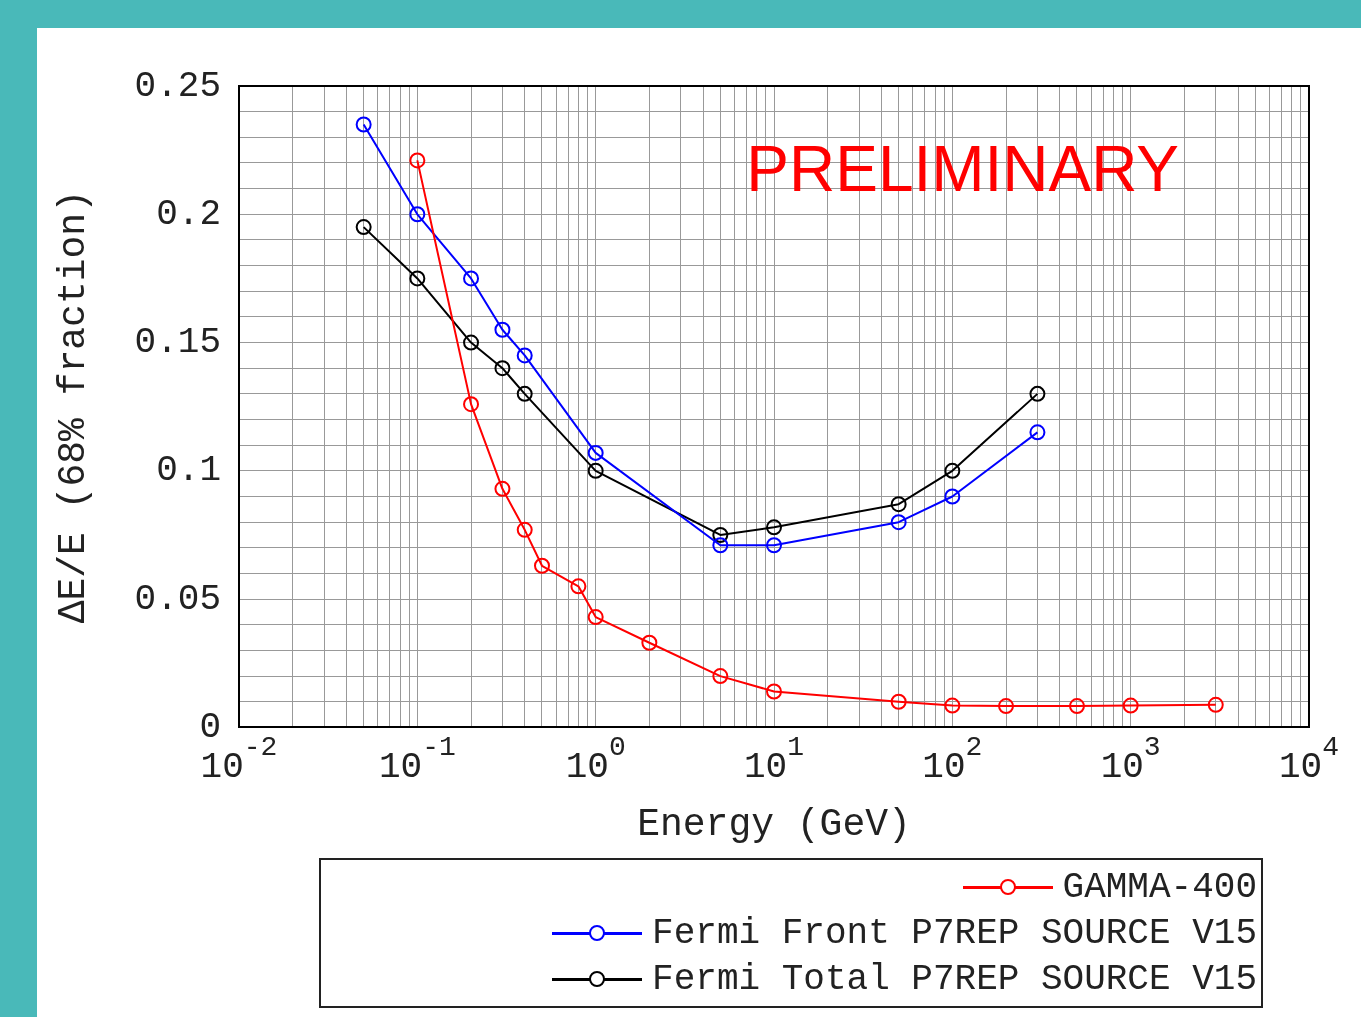  Describe the element at coordinates (189, 214) in the screenshot. I see `y-tick-label: 0.2` at that location.